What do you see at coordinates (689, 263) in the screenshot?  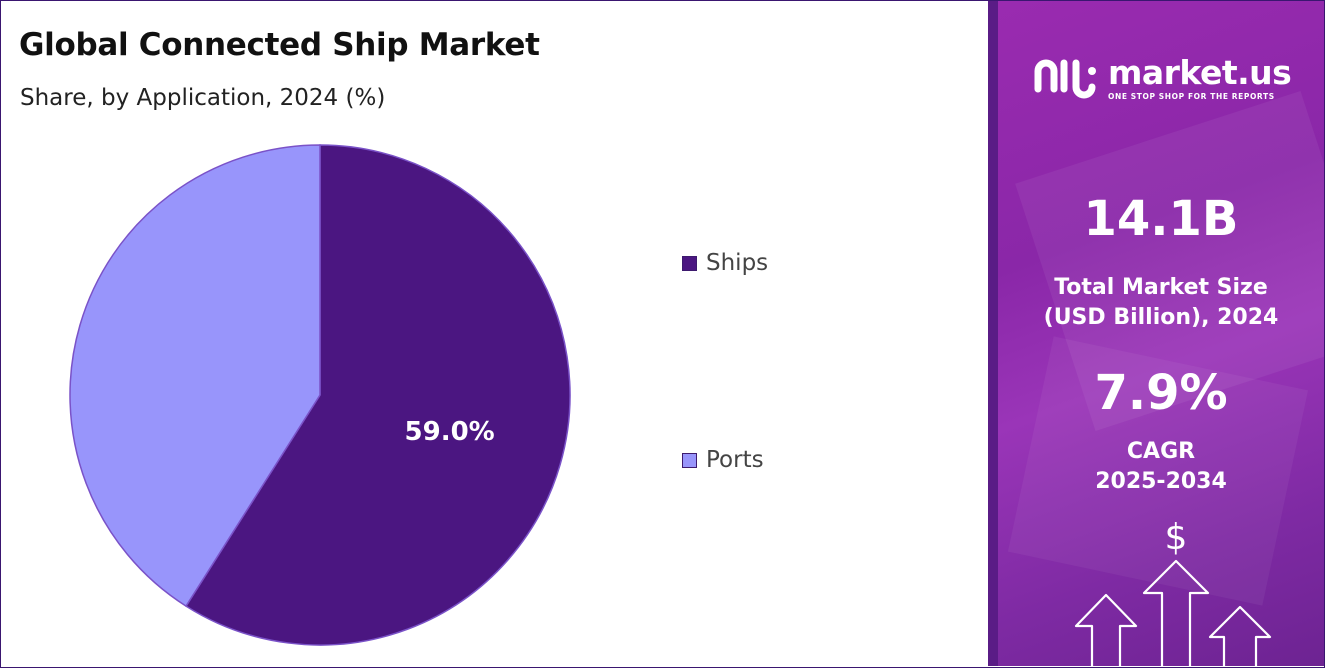 I see `legend-swatch-ships` at bounding box center [689, 263].